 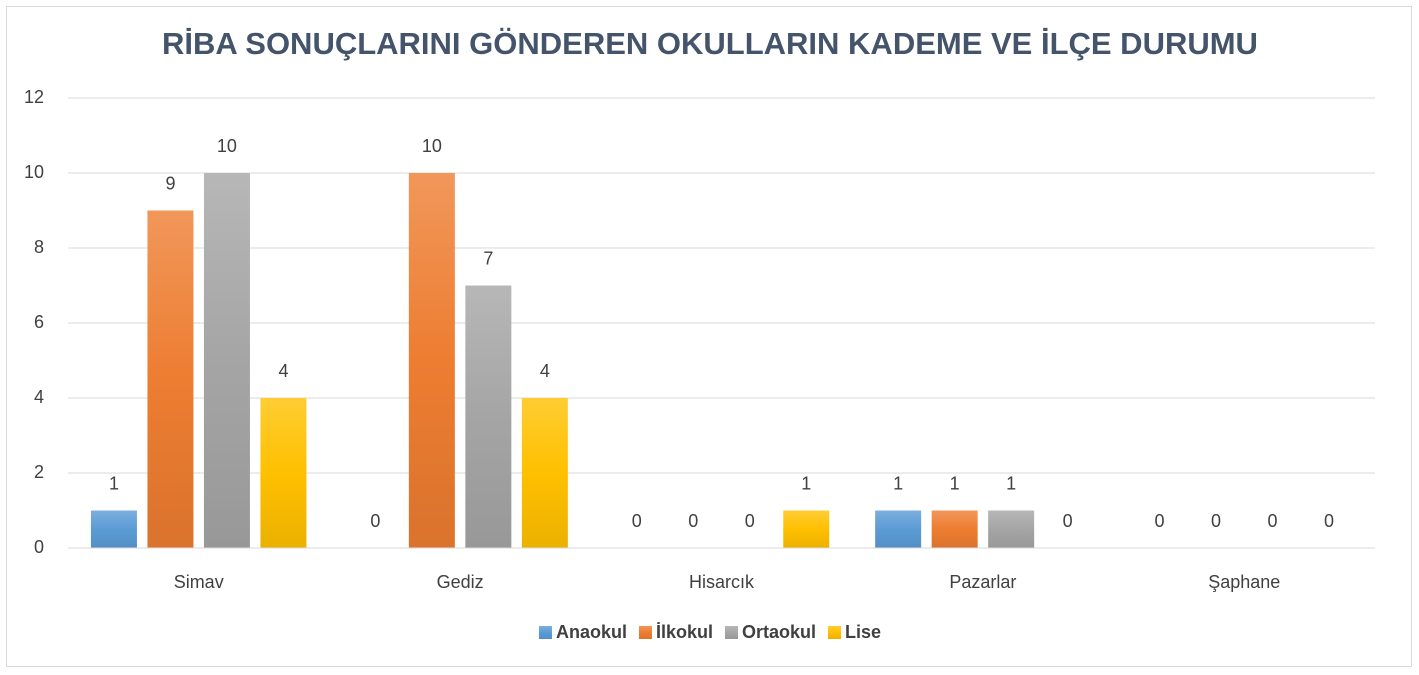 I want to click on y-tick-label: 4, so click(x=39, y=397).